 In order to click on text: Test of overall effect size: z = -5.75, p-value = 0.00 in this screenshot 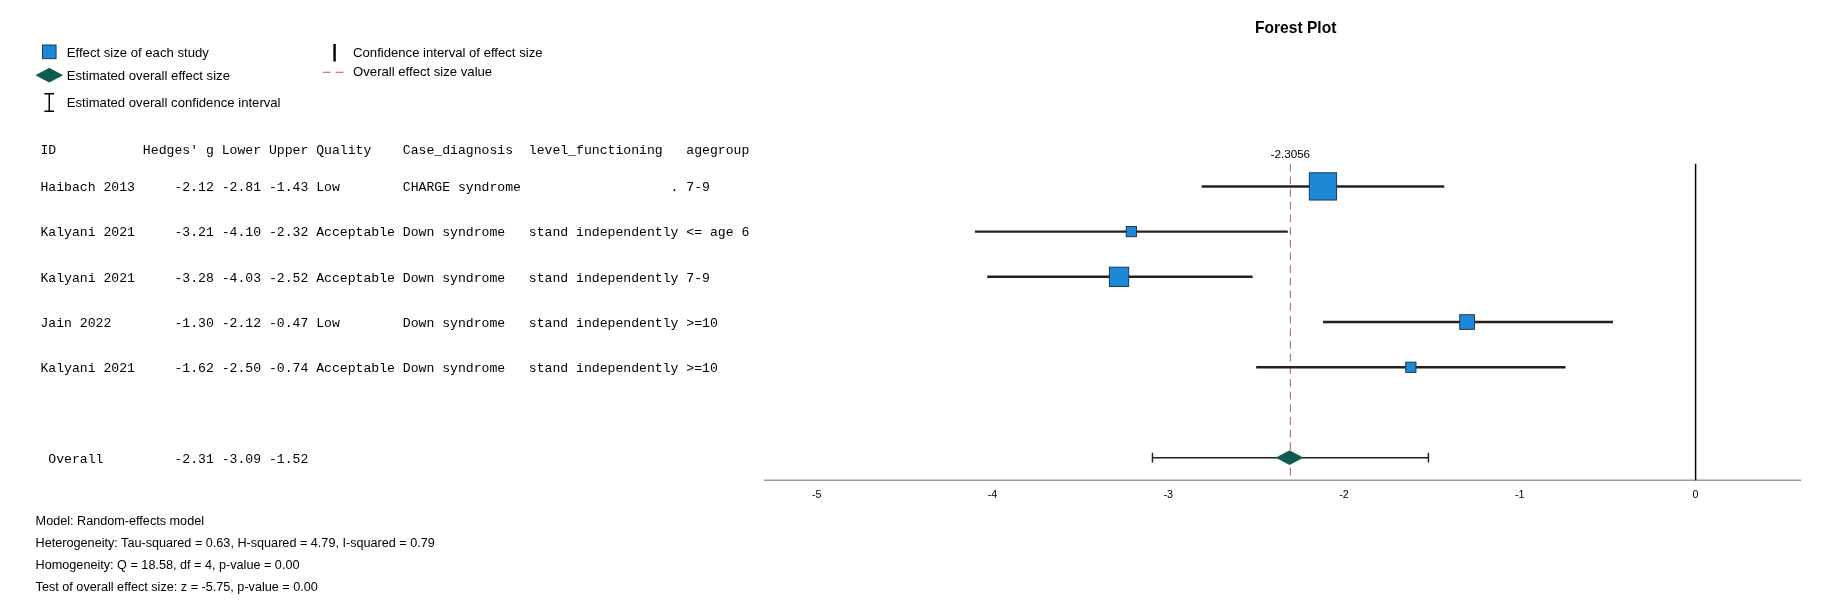, I will do `click(176, 586)`.